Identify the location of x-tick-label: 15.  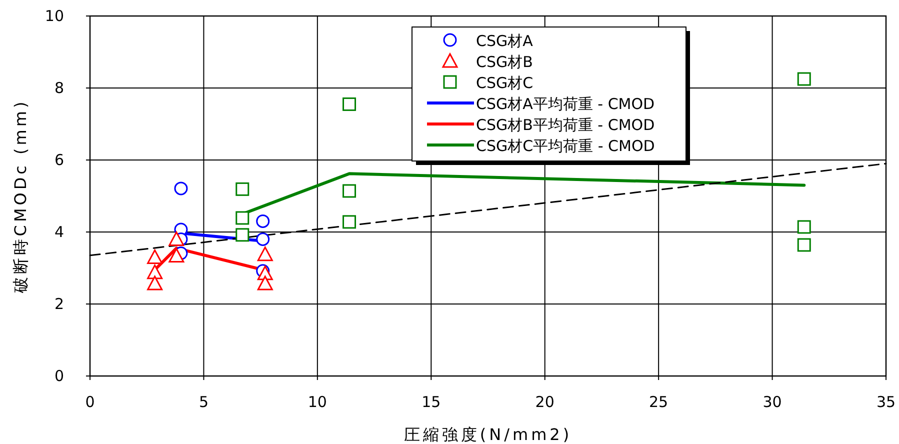
(431, 402).